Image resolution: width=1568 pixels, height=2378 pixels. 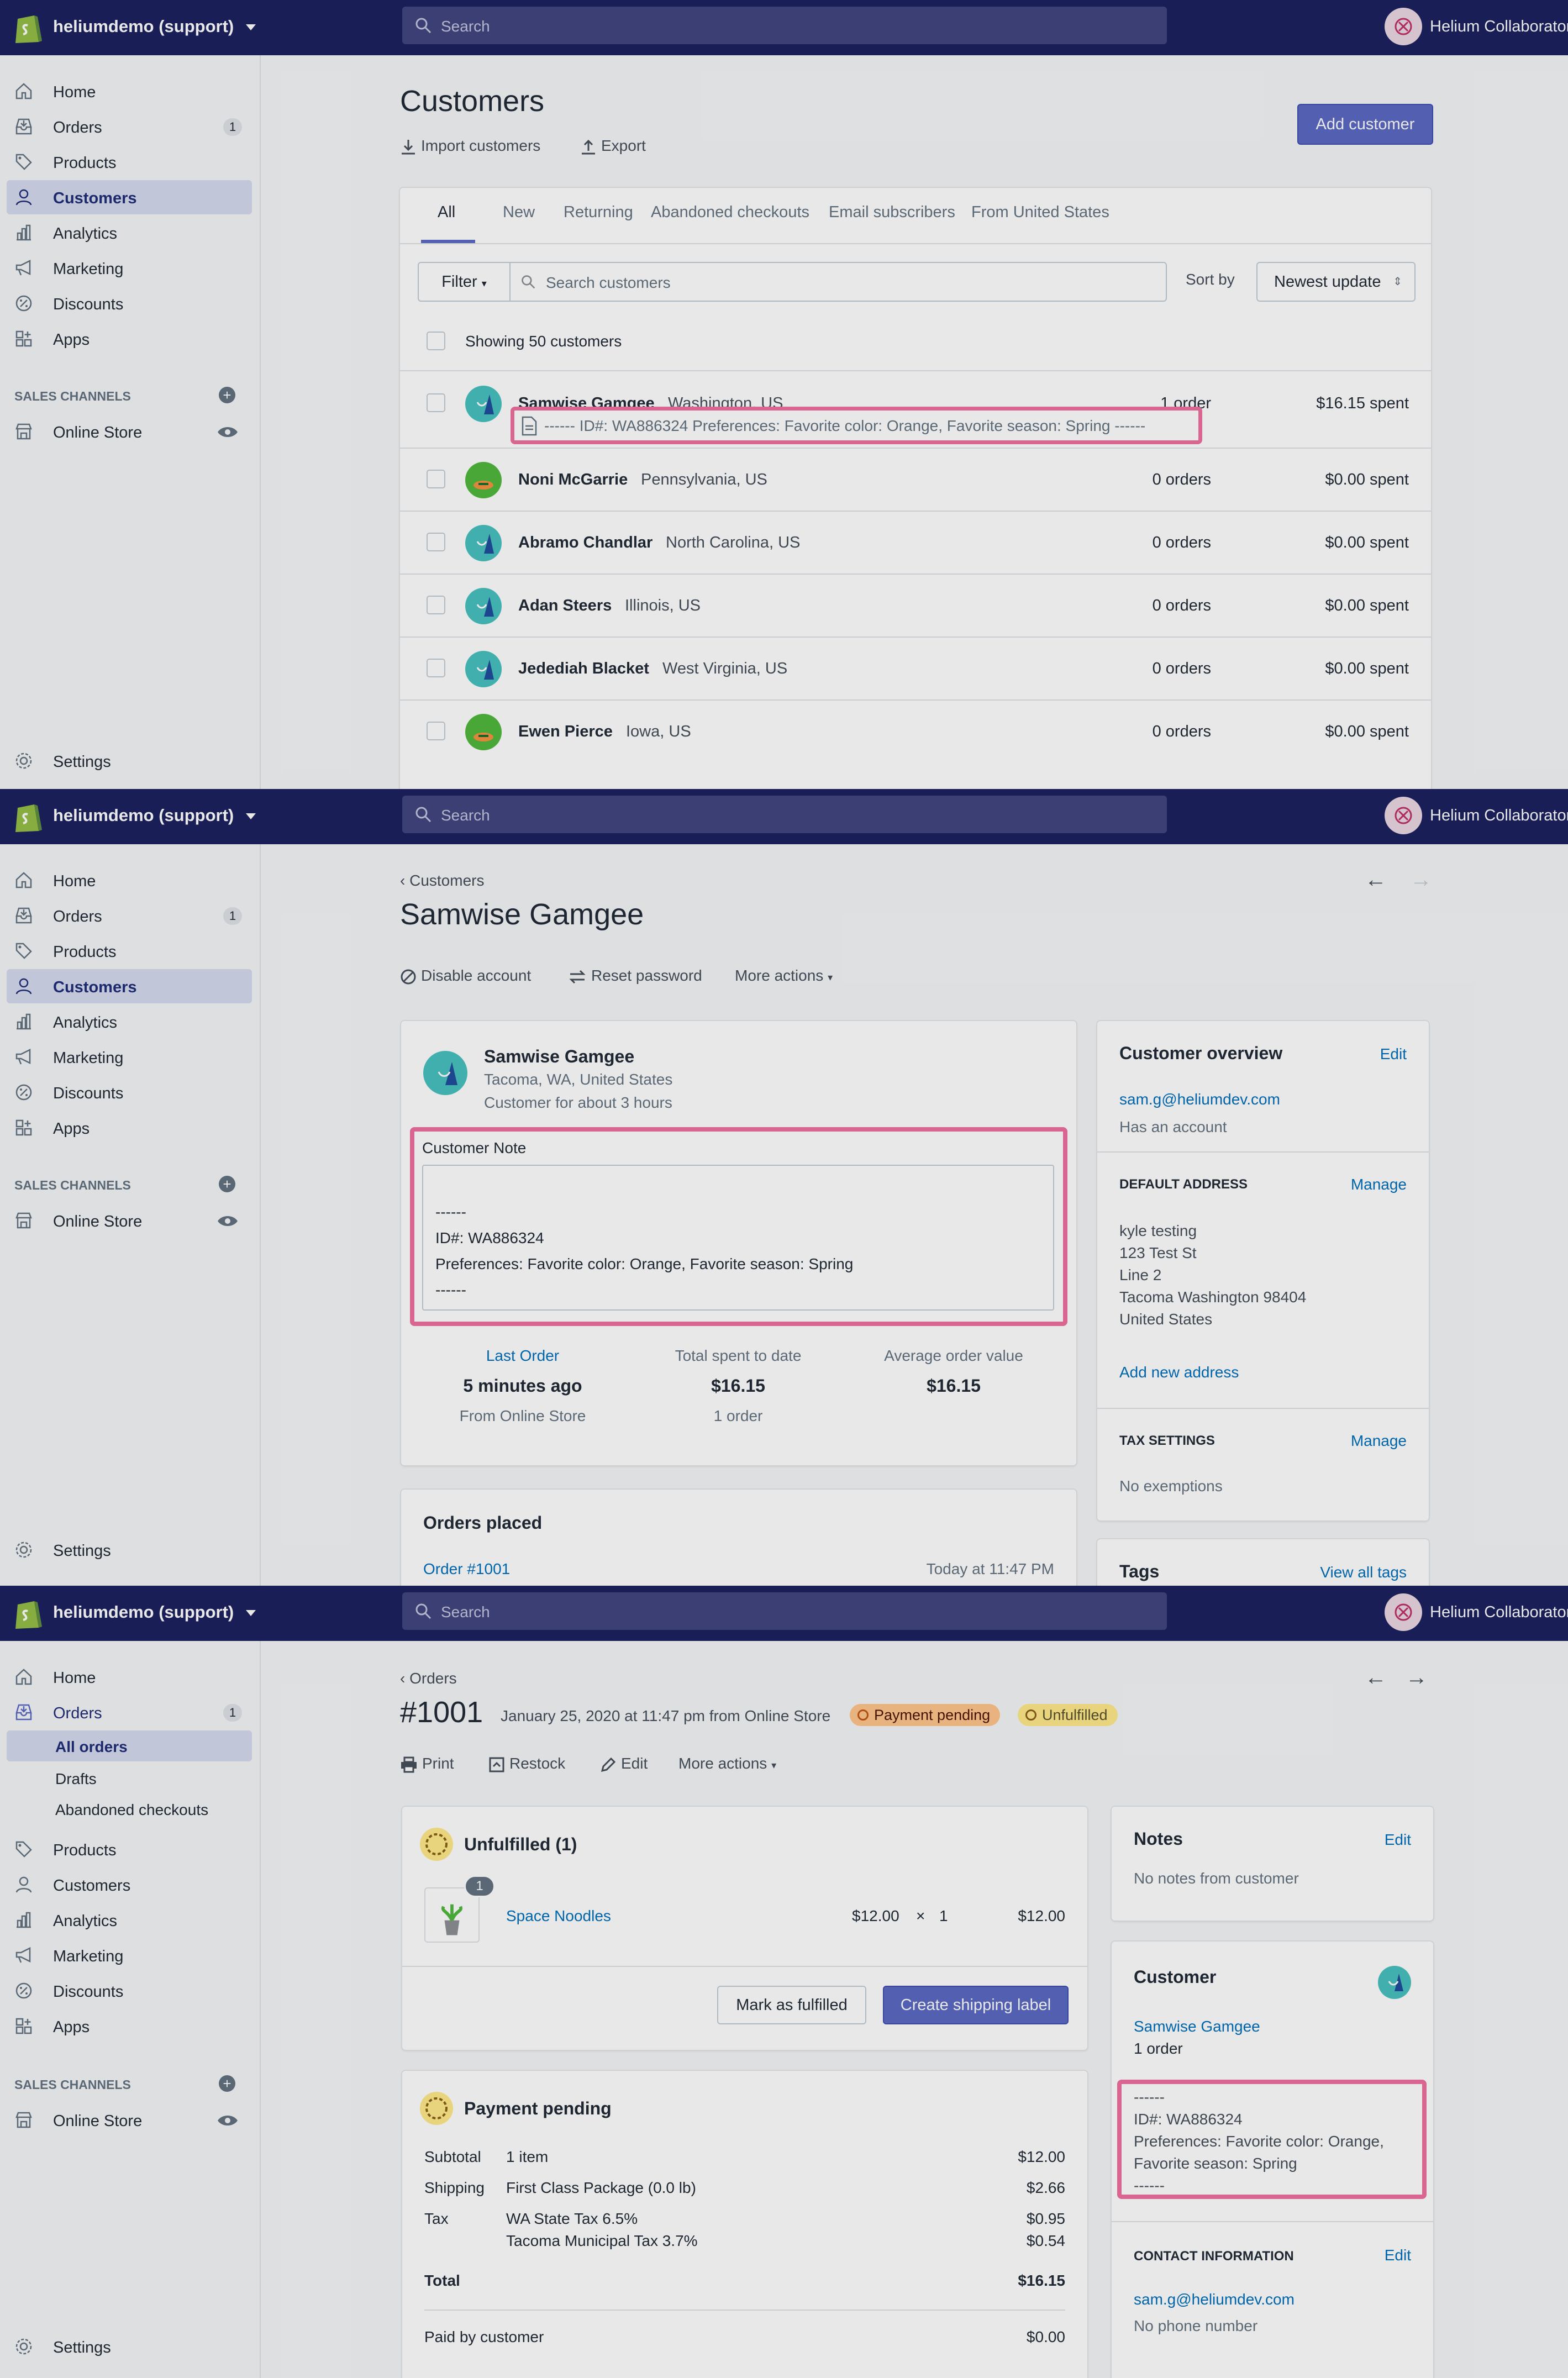 I want to click on add-new-address-link: Add new address, so click(x=1179, y=1372).